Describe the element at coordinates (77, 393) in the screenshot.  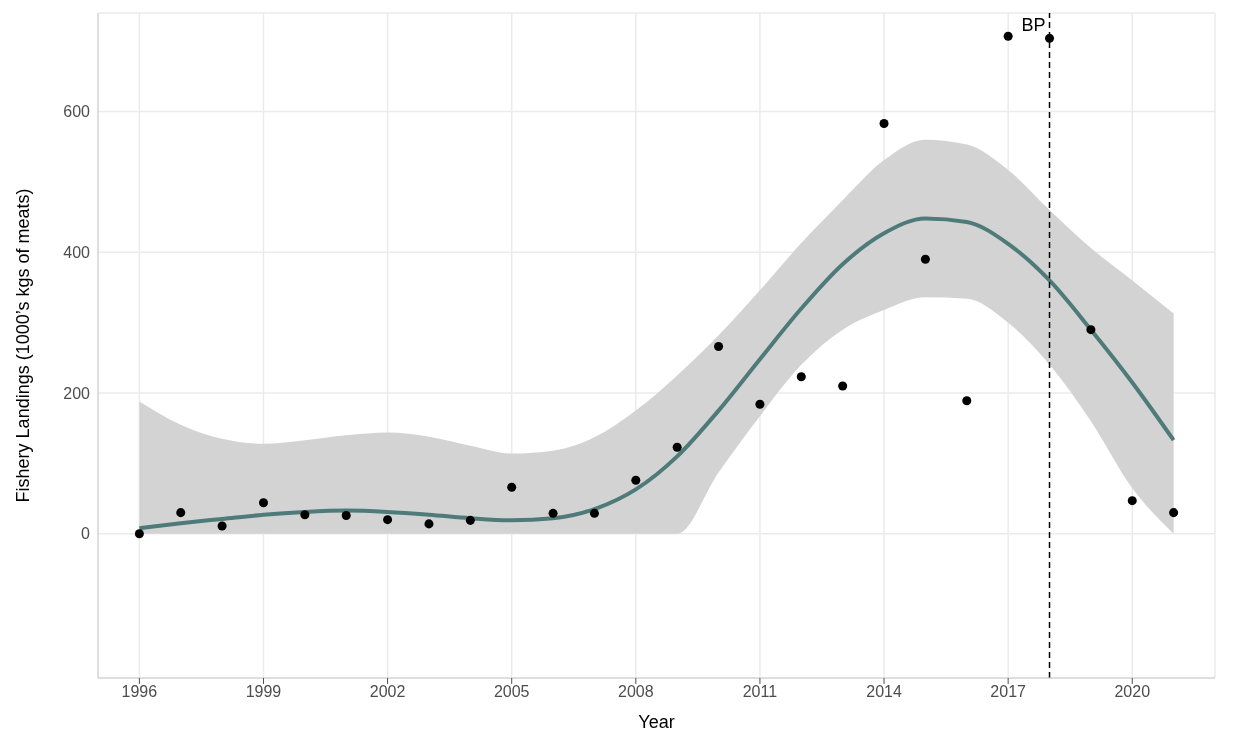
I see `y-tick-label: 200` at that location.